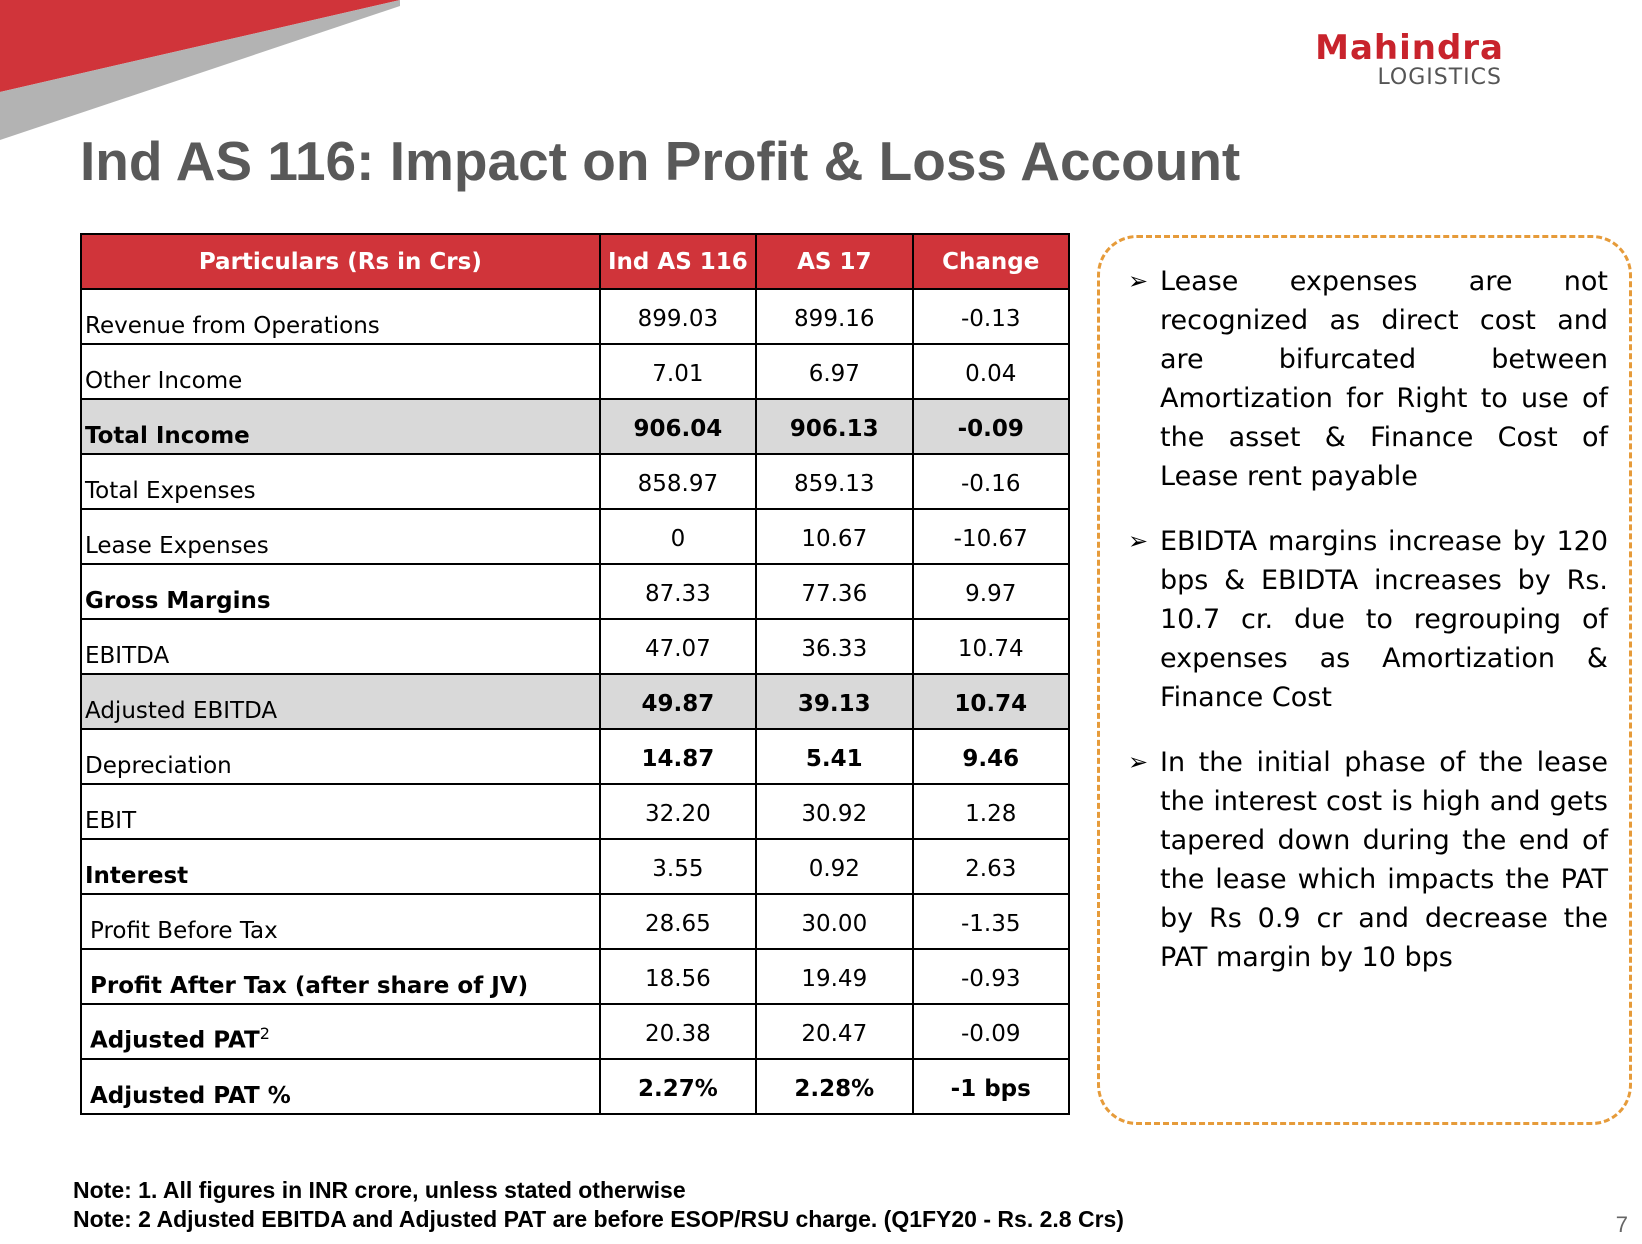 The image size is (1642, 1244). I want to click on table-row: Interest 3.55 0.92 2.63, so click(575, 866).